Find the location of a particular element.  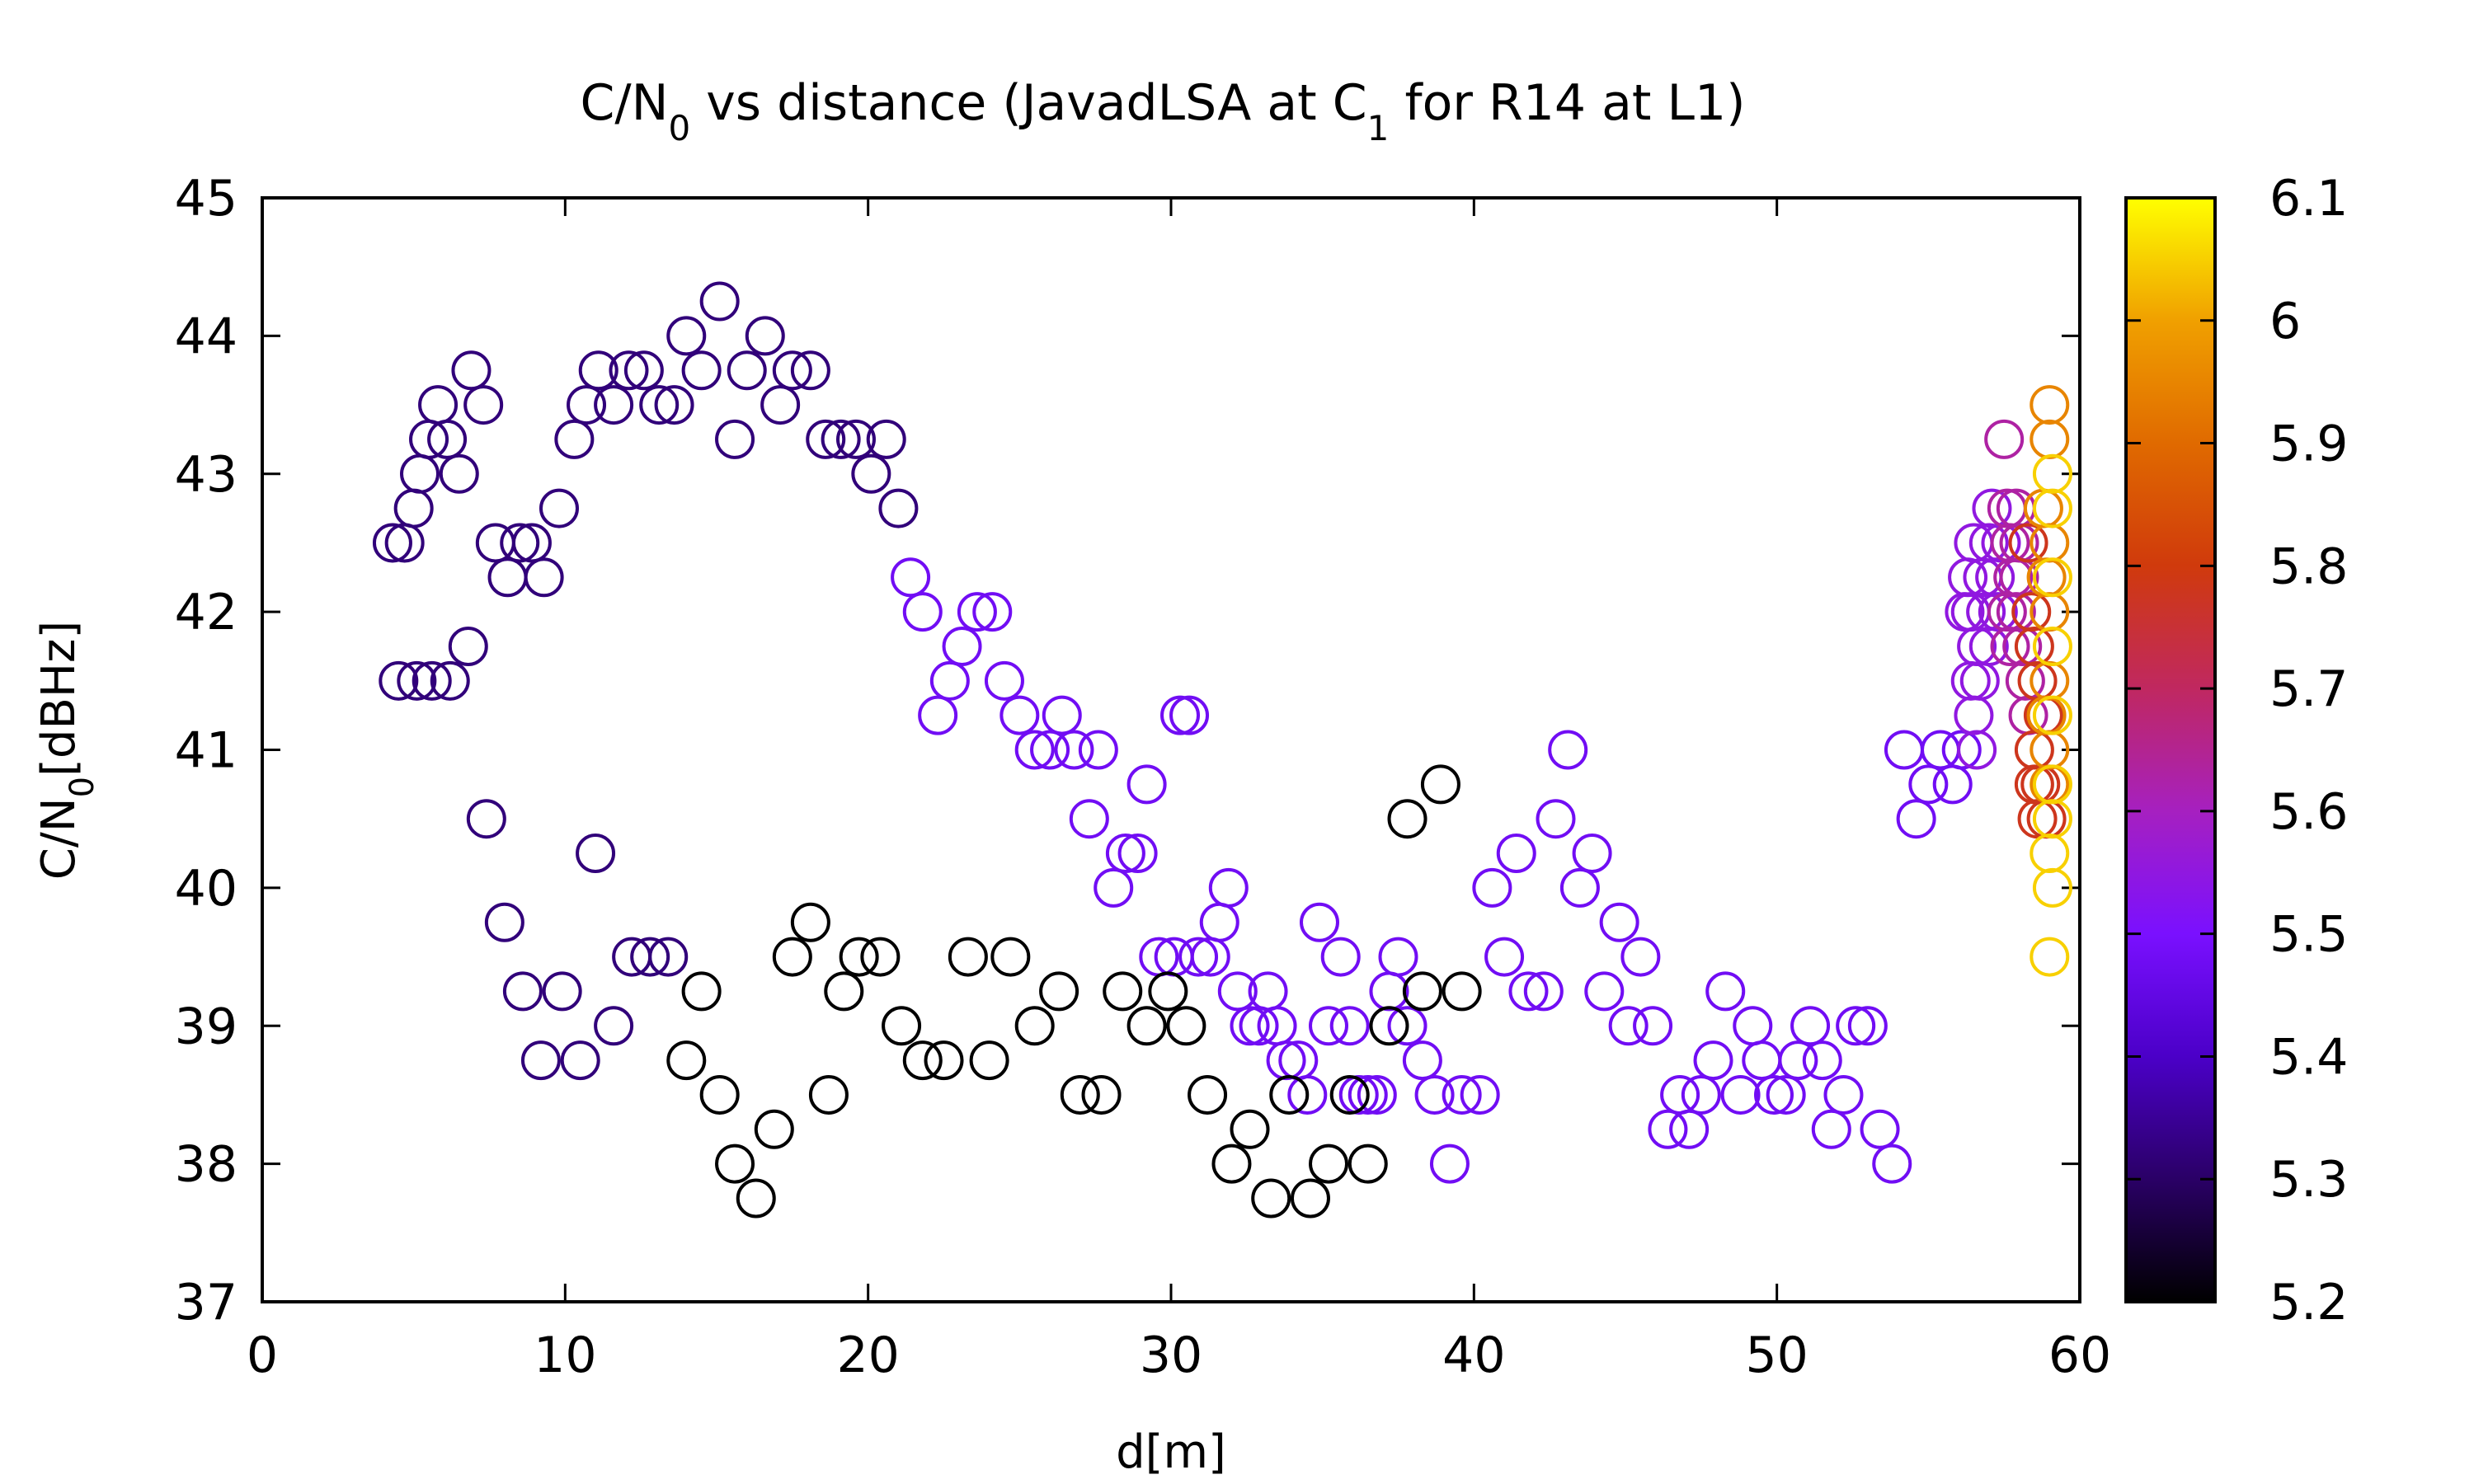

x-tick-label: 20 is located at coordinates (867, 1355).